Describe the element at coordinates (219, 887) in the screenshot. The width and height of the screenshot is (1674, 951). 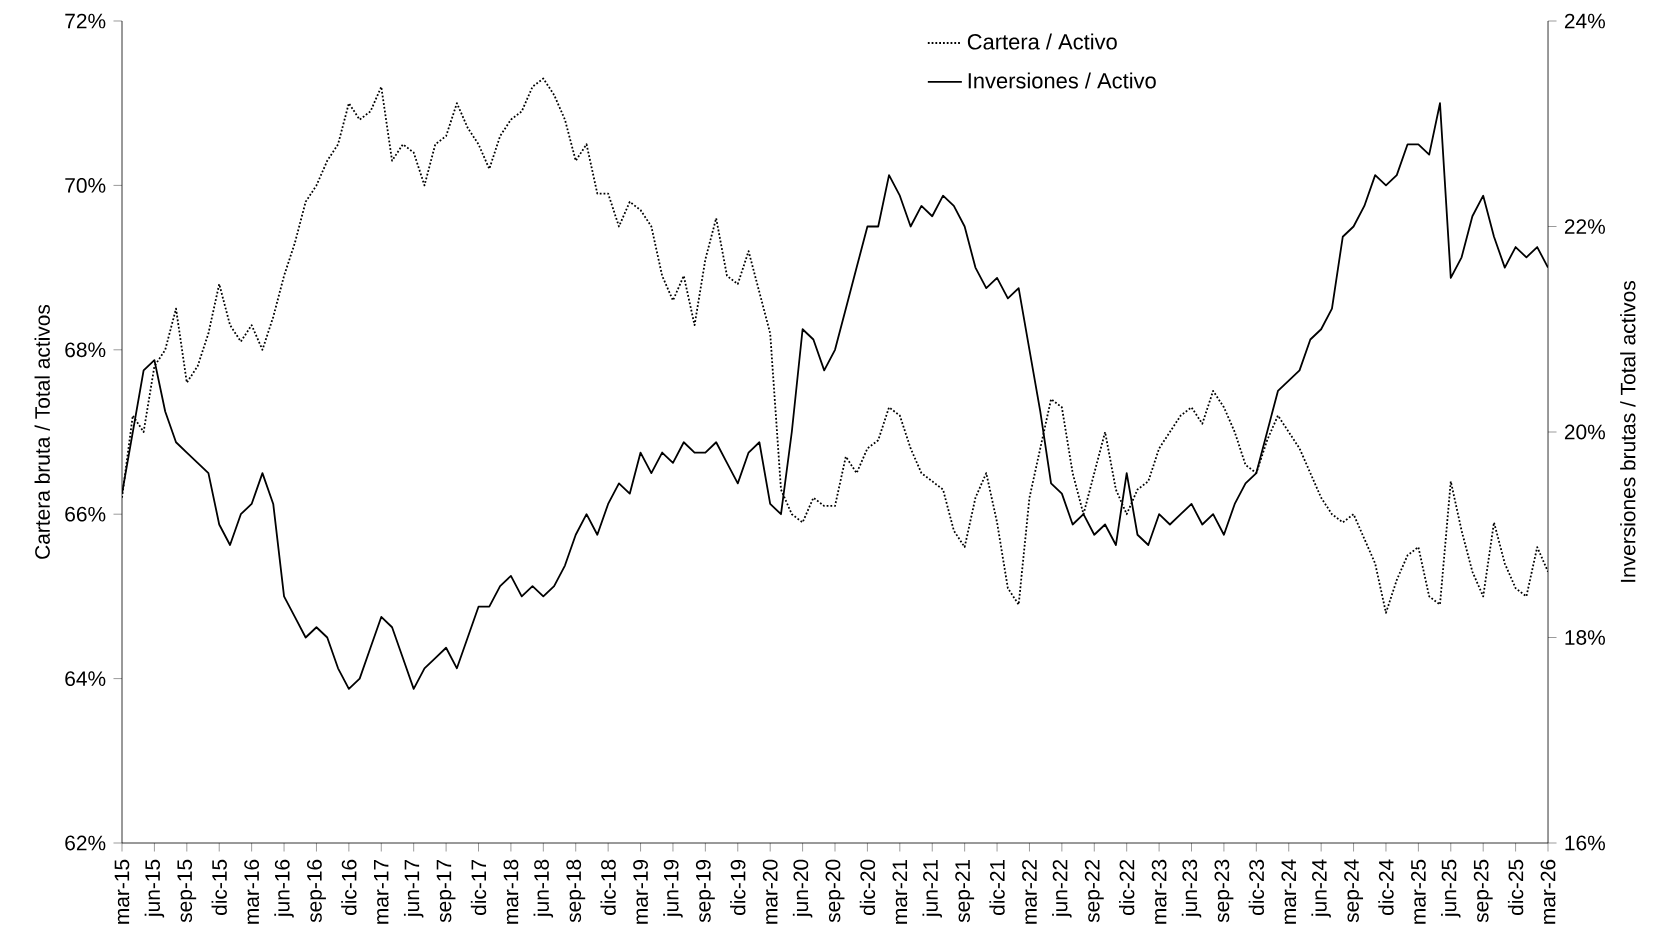
I see `x-tick-label: dic-15` at that location.